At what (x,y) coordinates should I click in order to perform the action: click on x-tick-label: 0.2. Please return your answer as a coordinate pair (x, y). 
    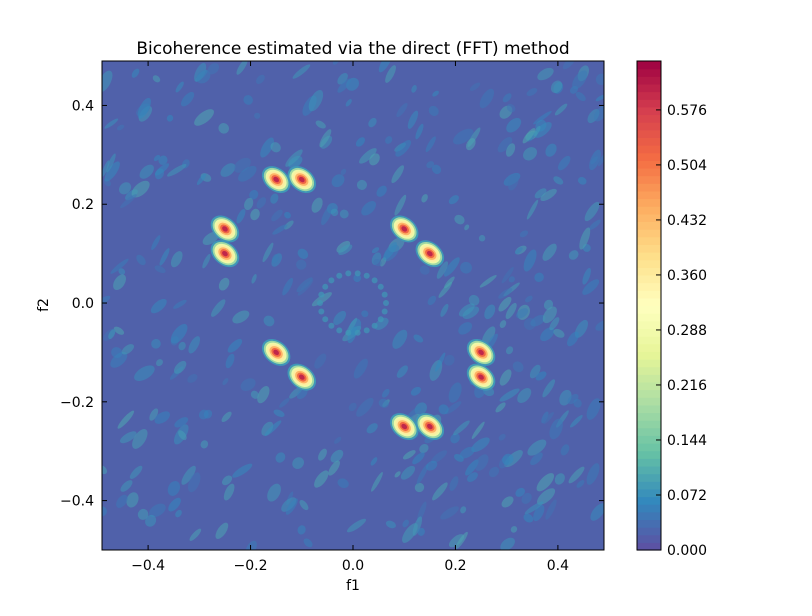
    Looking at the image, I should click on (455, 566).